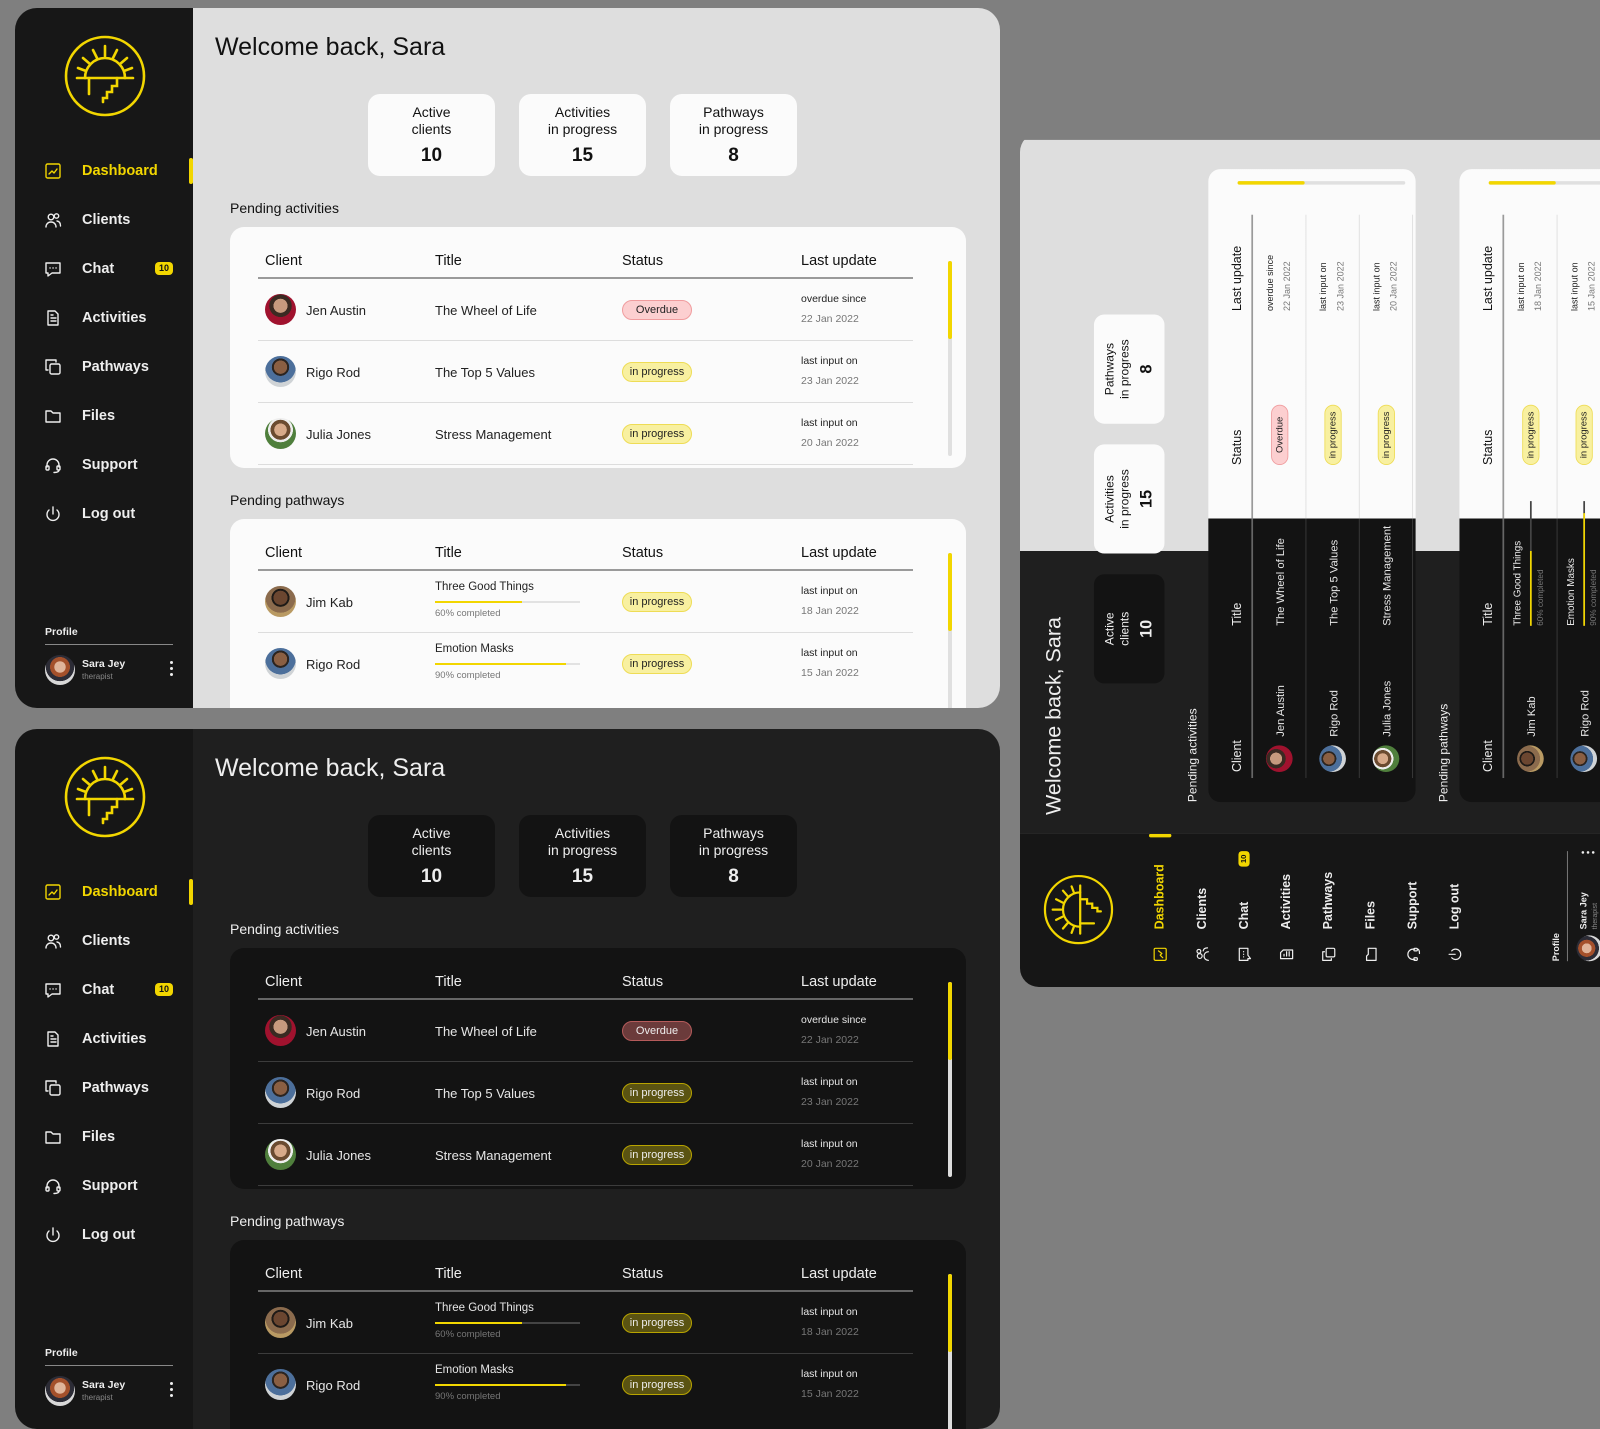 The height and width of the screenshot is (1429, 1600). I want to click on sidebar-item-label: Support, so click(1413, 906).